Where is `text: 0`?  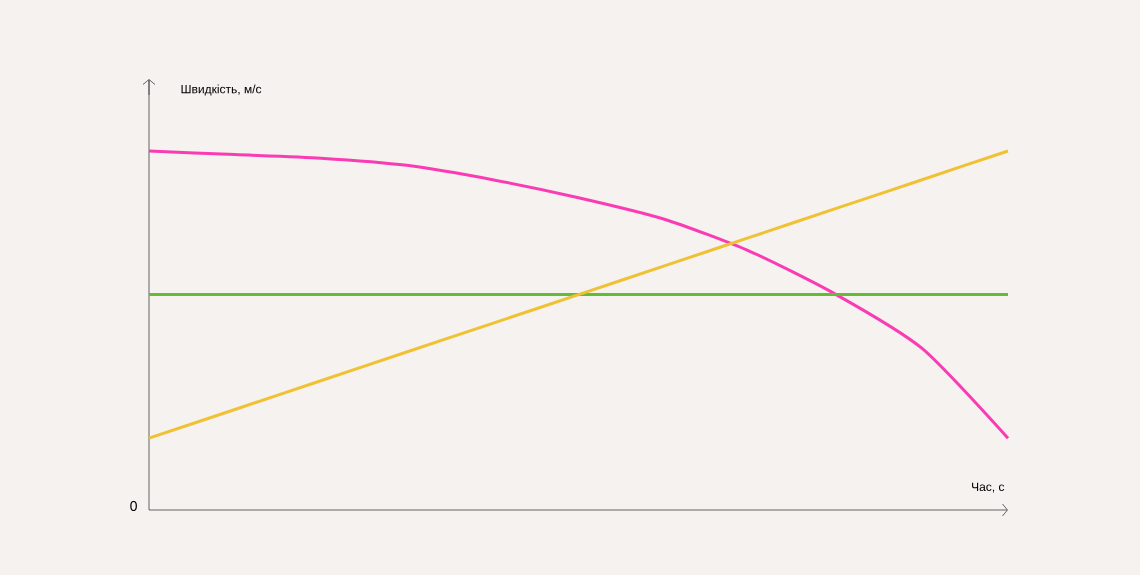 text: 0 is located at coordinates (133, 506).